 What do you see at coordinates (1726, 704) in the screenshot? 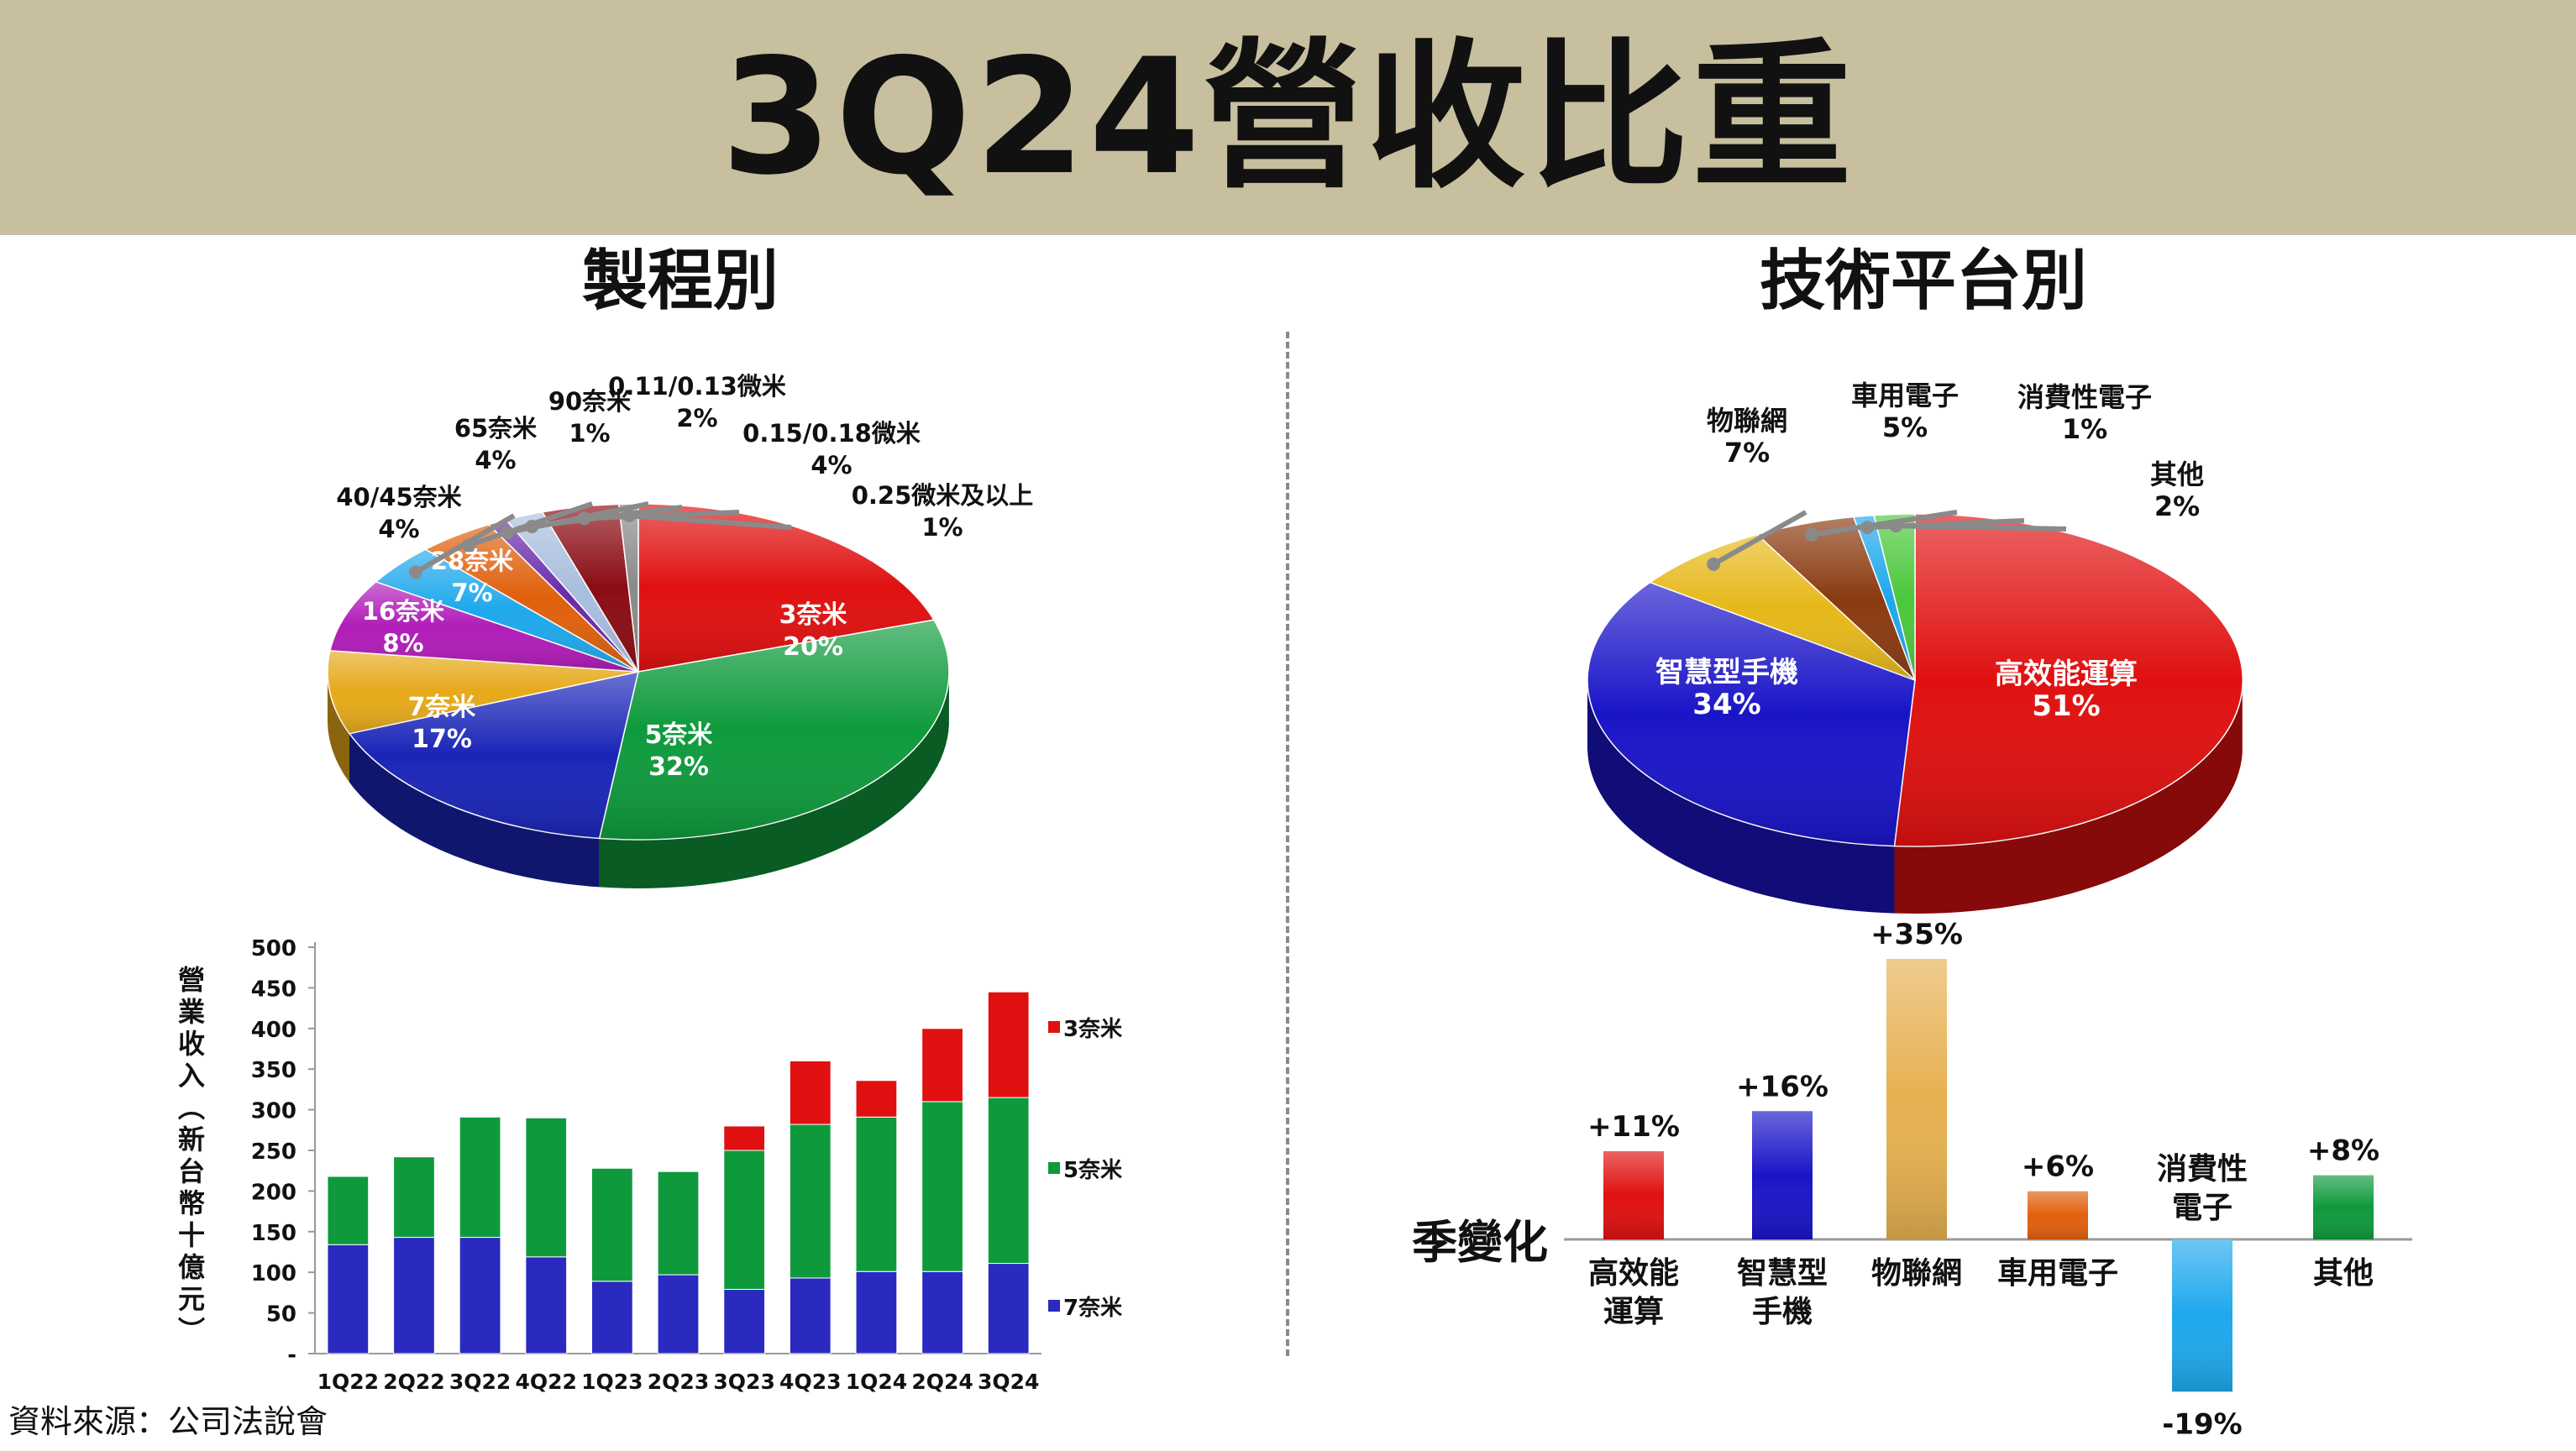
I see `pie-slice-value: 34%` at bounding box center [1726, 704].